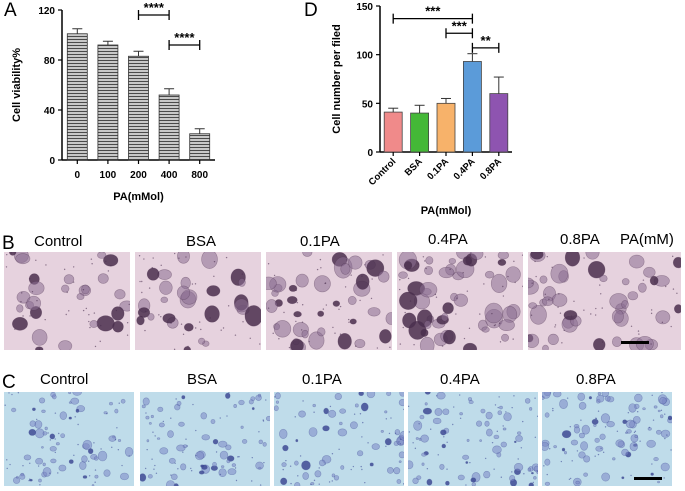  I want to click on row-c-title-0-8pa: 0.8PA, so click(596, 379).